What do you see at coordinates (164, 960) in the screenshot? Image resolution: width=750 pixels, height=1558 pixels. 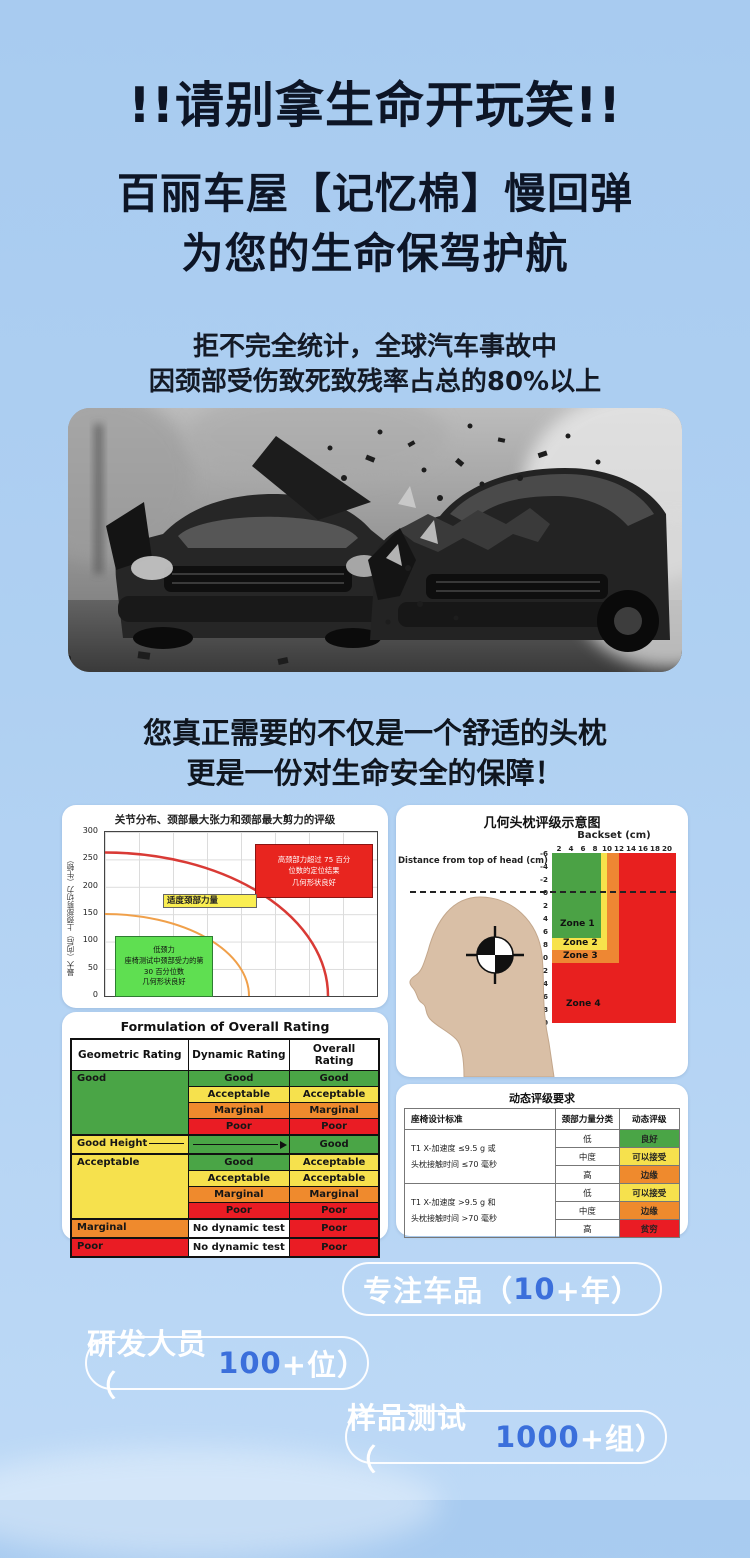 I see `annotation-line: 座椅测试中颈部受力的第` at bounding box center [164, 960].